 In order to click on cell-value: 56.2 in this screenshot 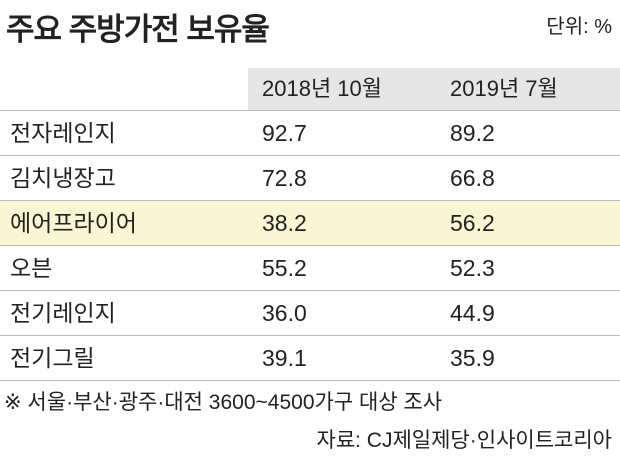, I will do `click(472, 223)`.